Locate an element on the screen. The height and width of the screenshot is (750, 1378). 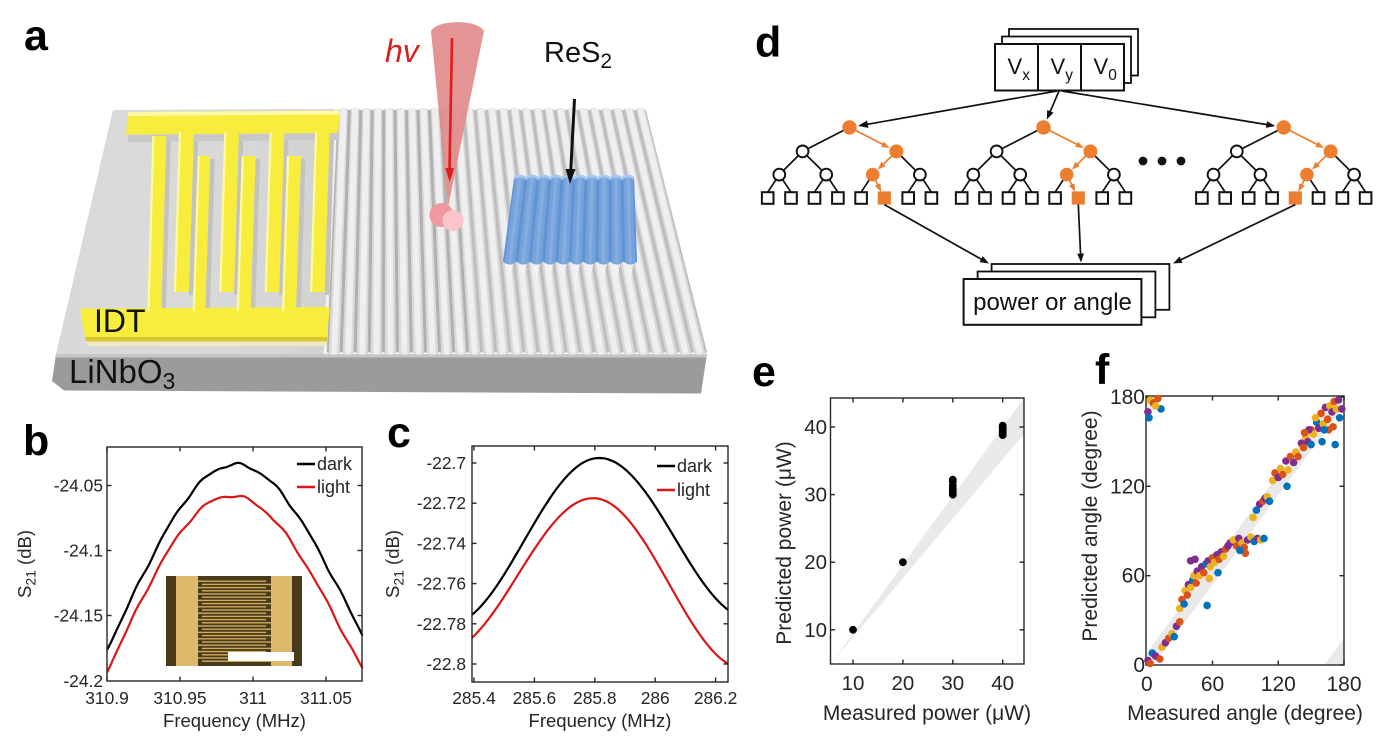
svg-text: hv is located at coordinates (403, 51).